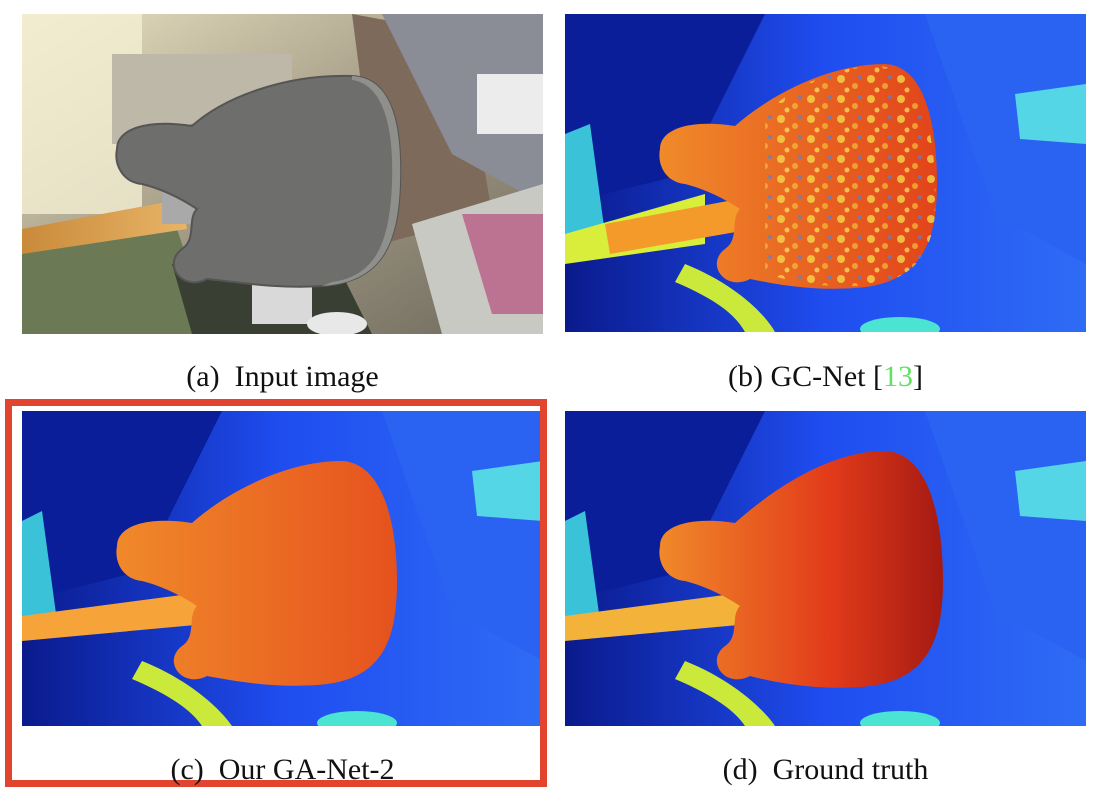 This screenshot has width=1102, height=796. Describe the element at coordinates (917, 376) in the screenshot. I see `caption-b-bracket: ]` at that location.